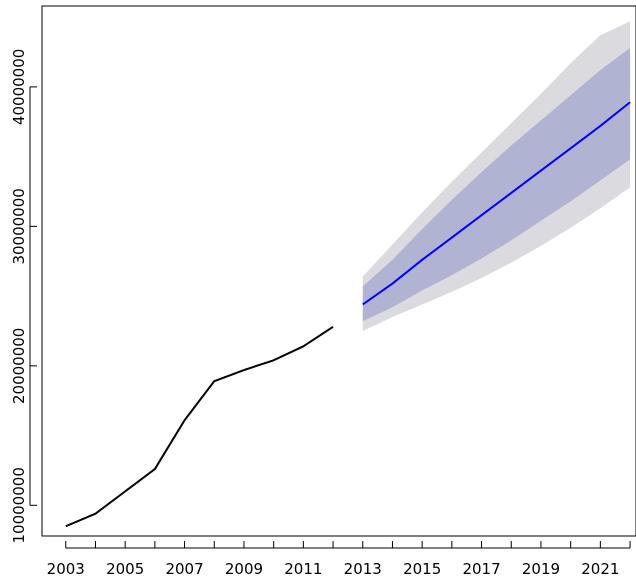  What do you see at coordinates (422, 569) in the screenshot?
I see `x-tick-label: 2015` at bounding box center [422, 569].